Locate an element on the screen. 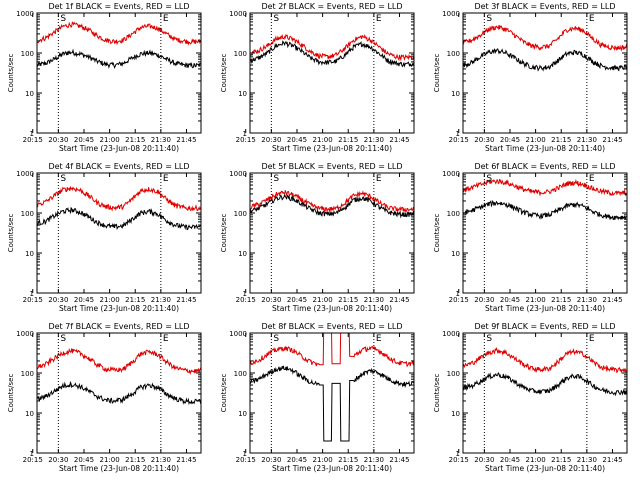 Image resolution: width=640 pixels, height=480 pixels. panel-title: Det 8f BLACK = Events, RED = LLD is located at coordinates (331, 326).